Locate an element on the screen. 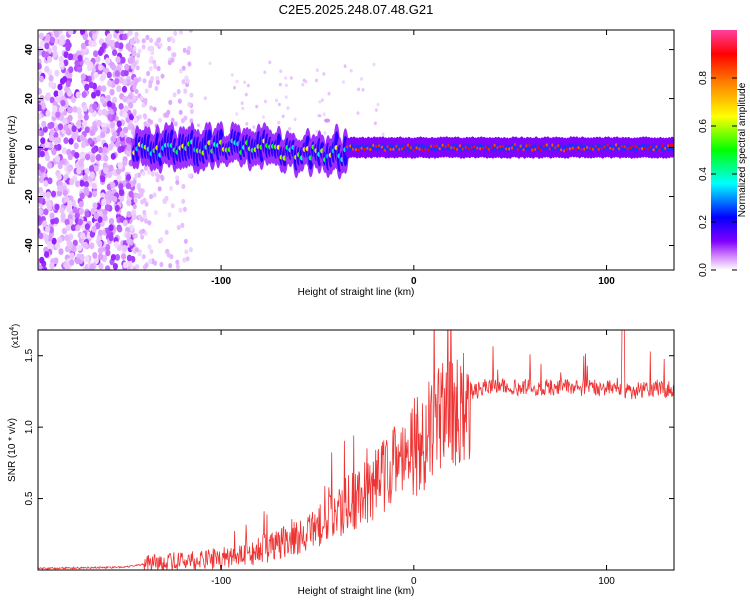 This screenshot has height=600, width=750. heatmap-xlabel: Height of straight line (km) is located at coordinates (356, 292).